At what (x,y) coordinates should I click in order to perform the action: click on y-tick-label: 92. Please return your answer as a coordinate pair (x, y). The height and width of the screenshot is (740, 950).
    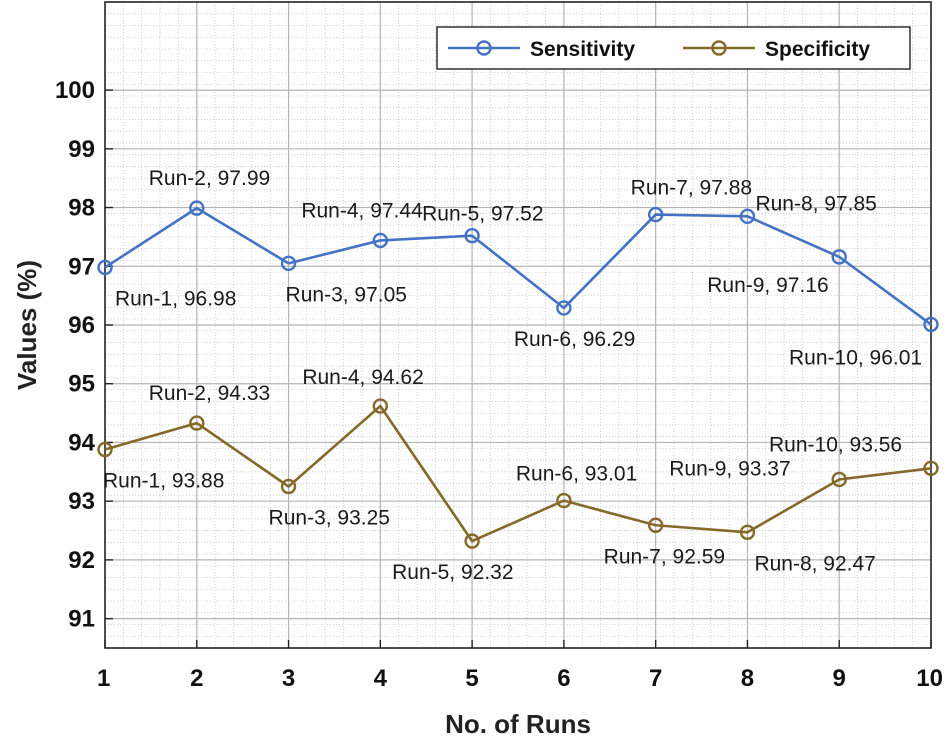
    Looking at the image, I should click on (81, 560).